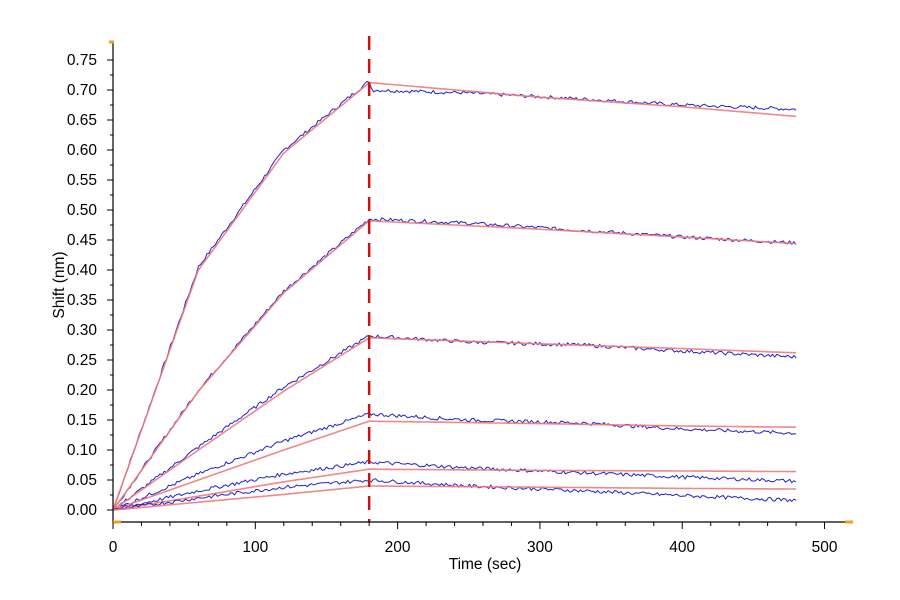 This screenshot has height=600, width=900. I want to click on y-tick-label: 0.40, so click(82, 270).